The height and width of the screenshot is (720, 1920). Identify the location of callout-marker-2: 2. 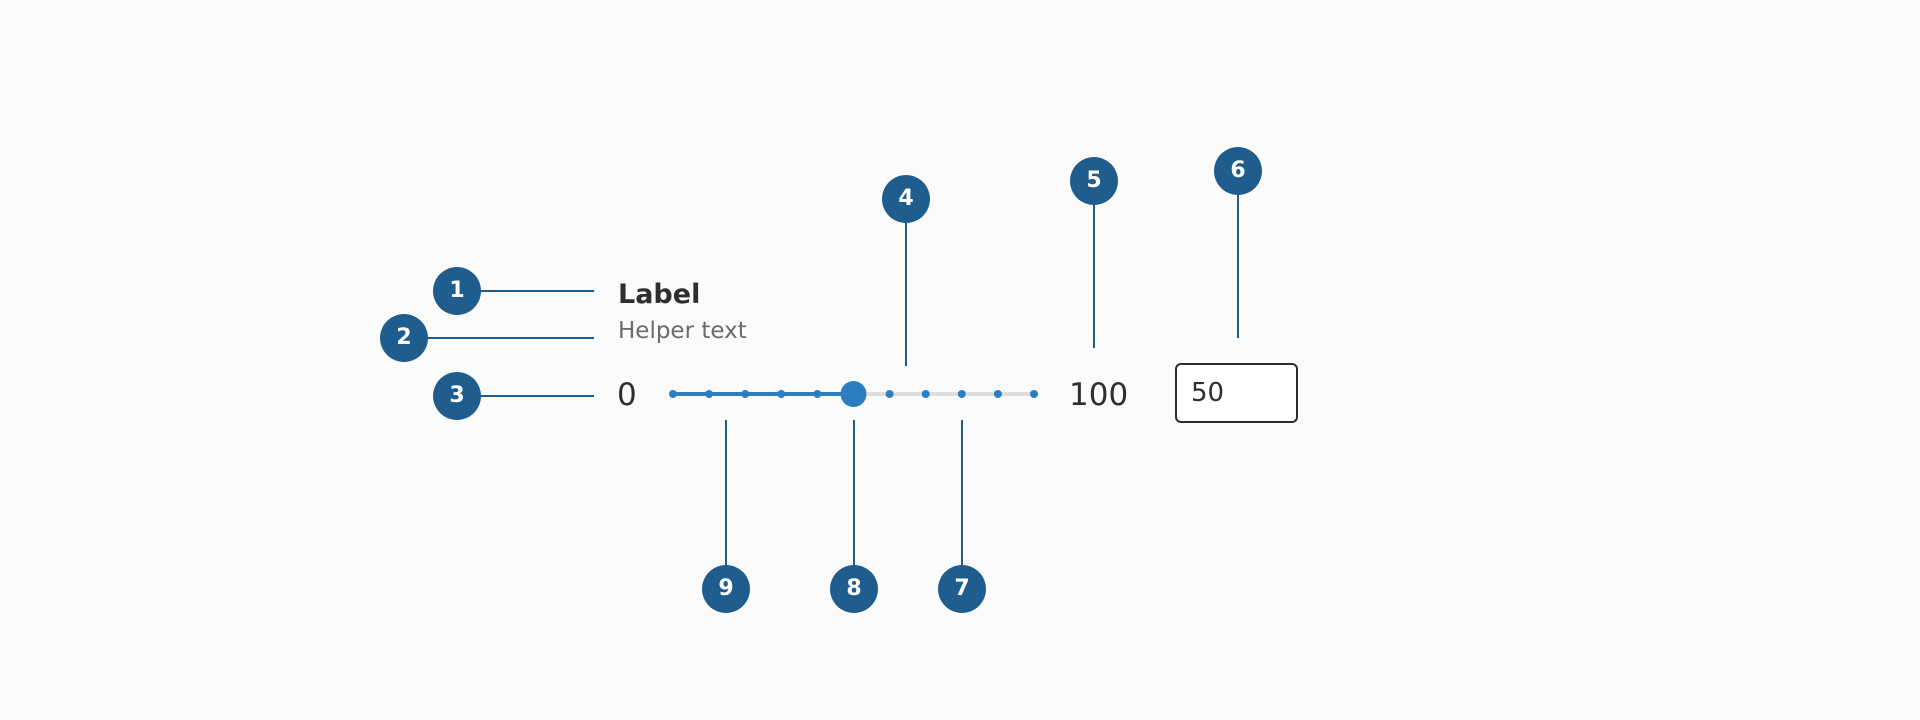
(404, 338).